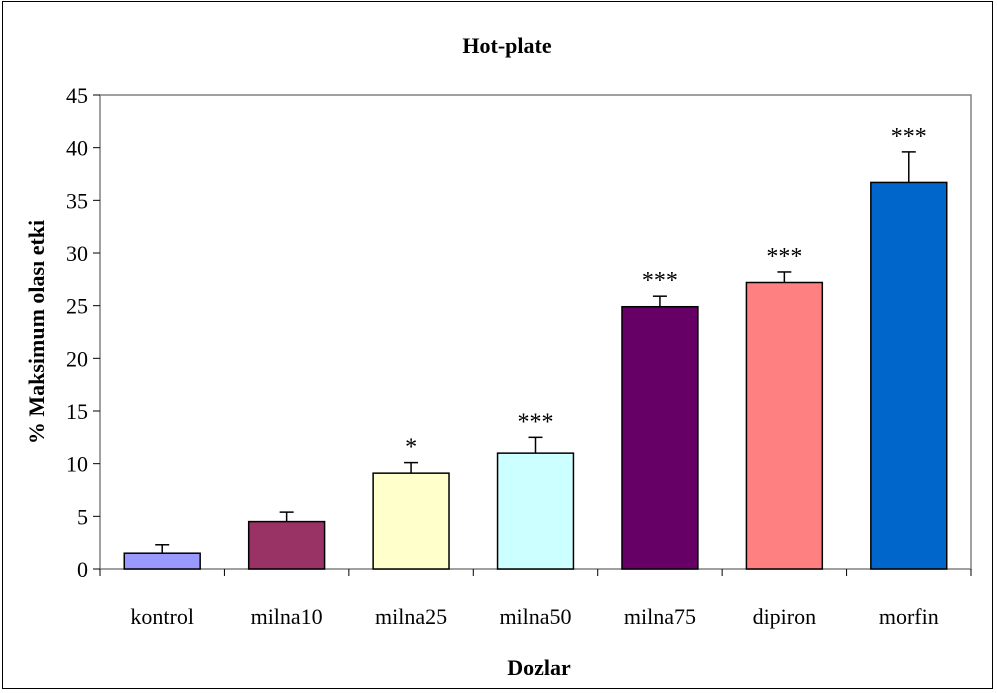 This screenshot has width=997, height=693. What do you see at coordinates (77, 95) in the screenshot?
I see `y-tick-label: 45` at bounding box center [77, 95].